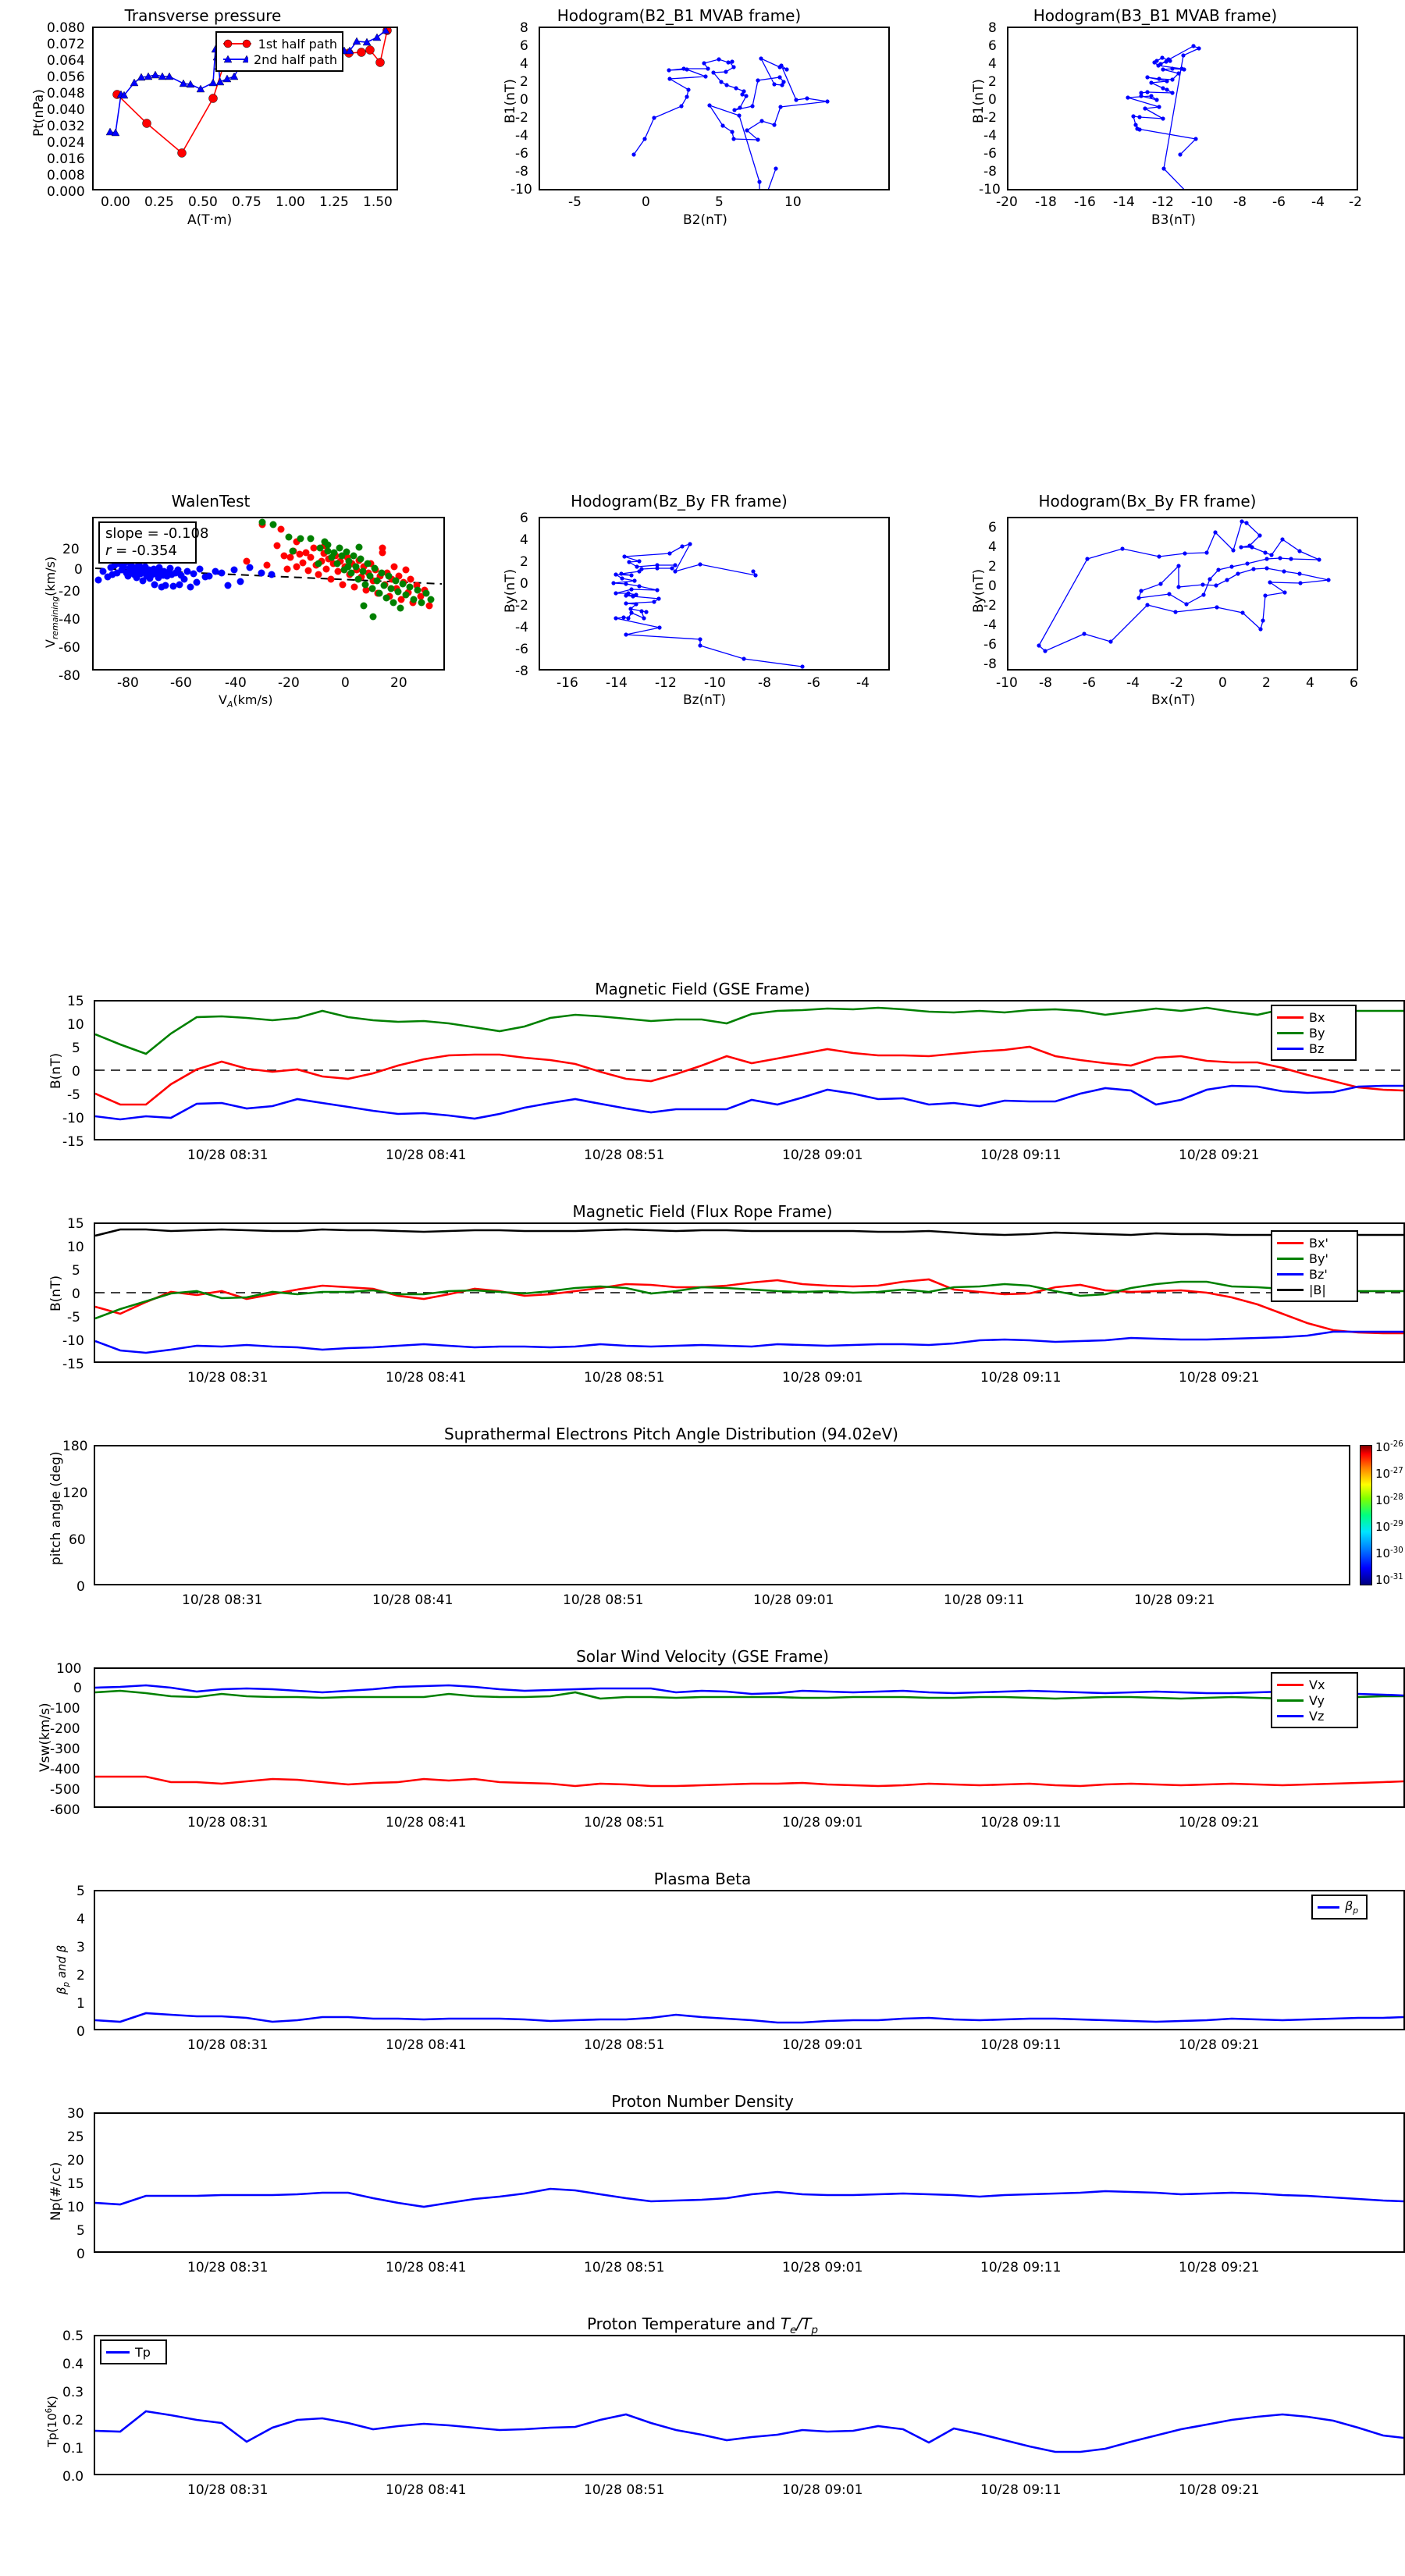 The height and width of the screenshot is (2576, 1405). I want to click on vsw-svg, so click(749, 1736).